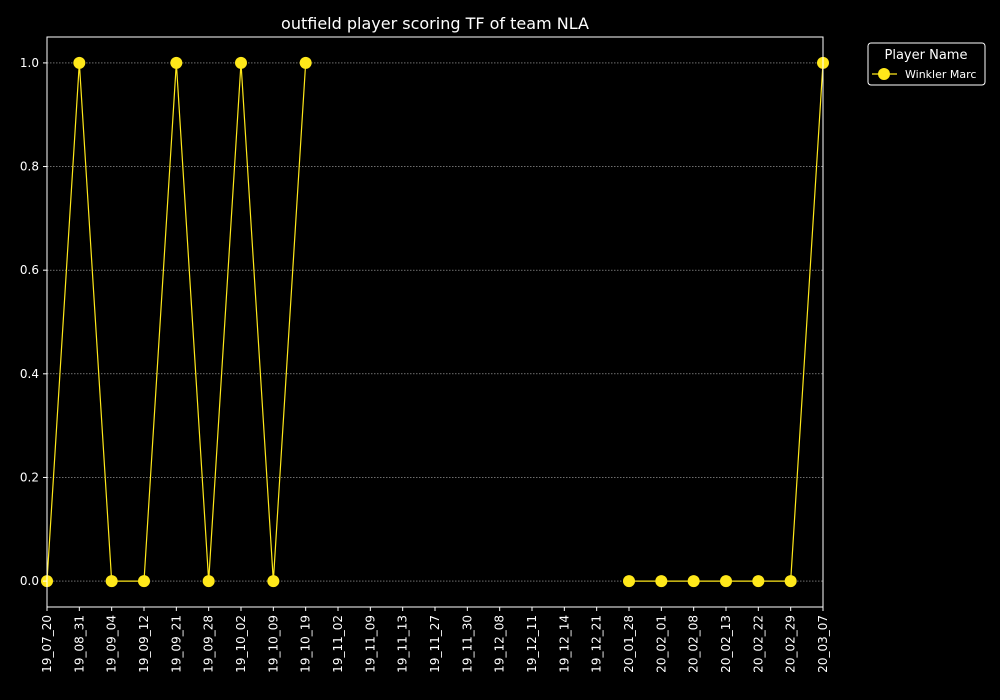  I want to click on y-tick-label: 0.6, so click(29, 270).